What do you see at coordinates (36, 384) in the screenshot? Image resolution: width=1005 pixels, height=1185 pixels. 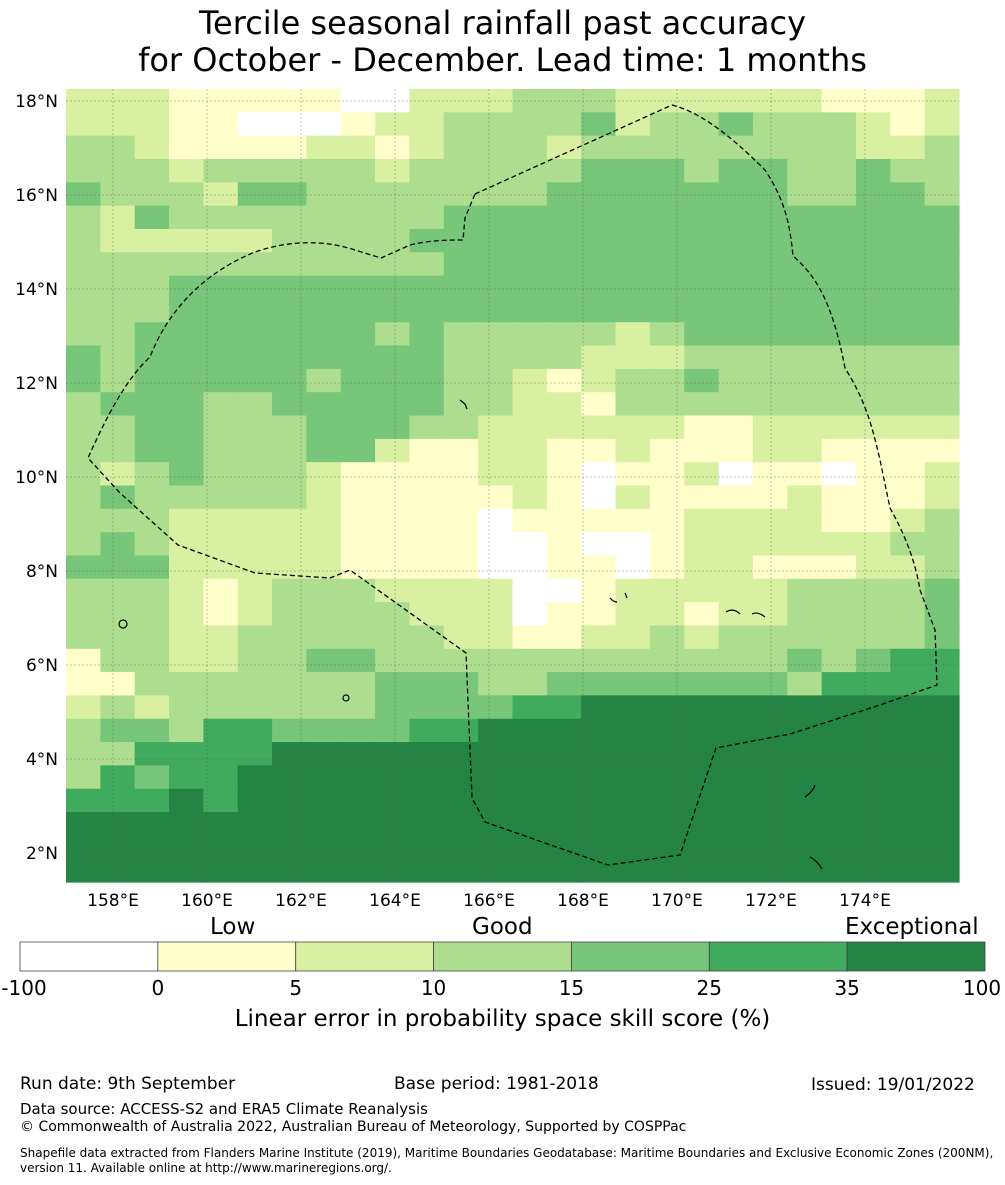 I see `latitude-label: 12°N` at bounding box center [36, 384].